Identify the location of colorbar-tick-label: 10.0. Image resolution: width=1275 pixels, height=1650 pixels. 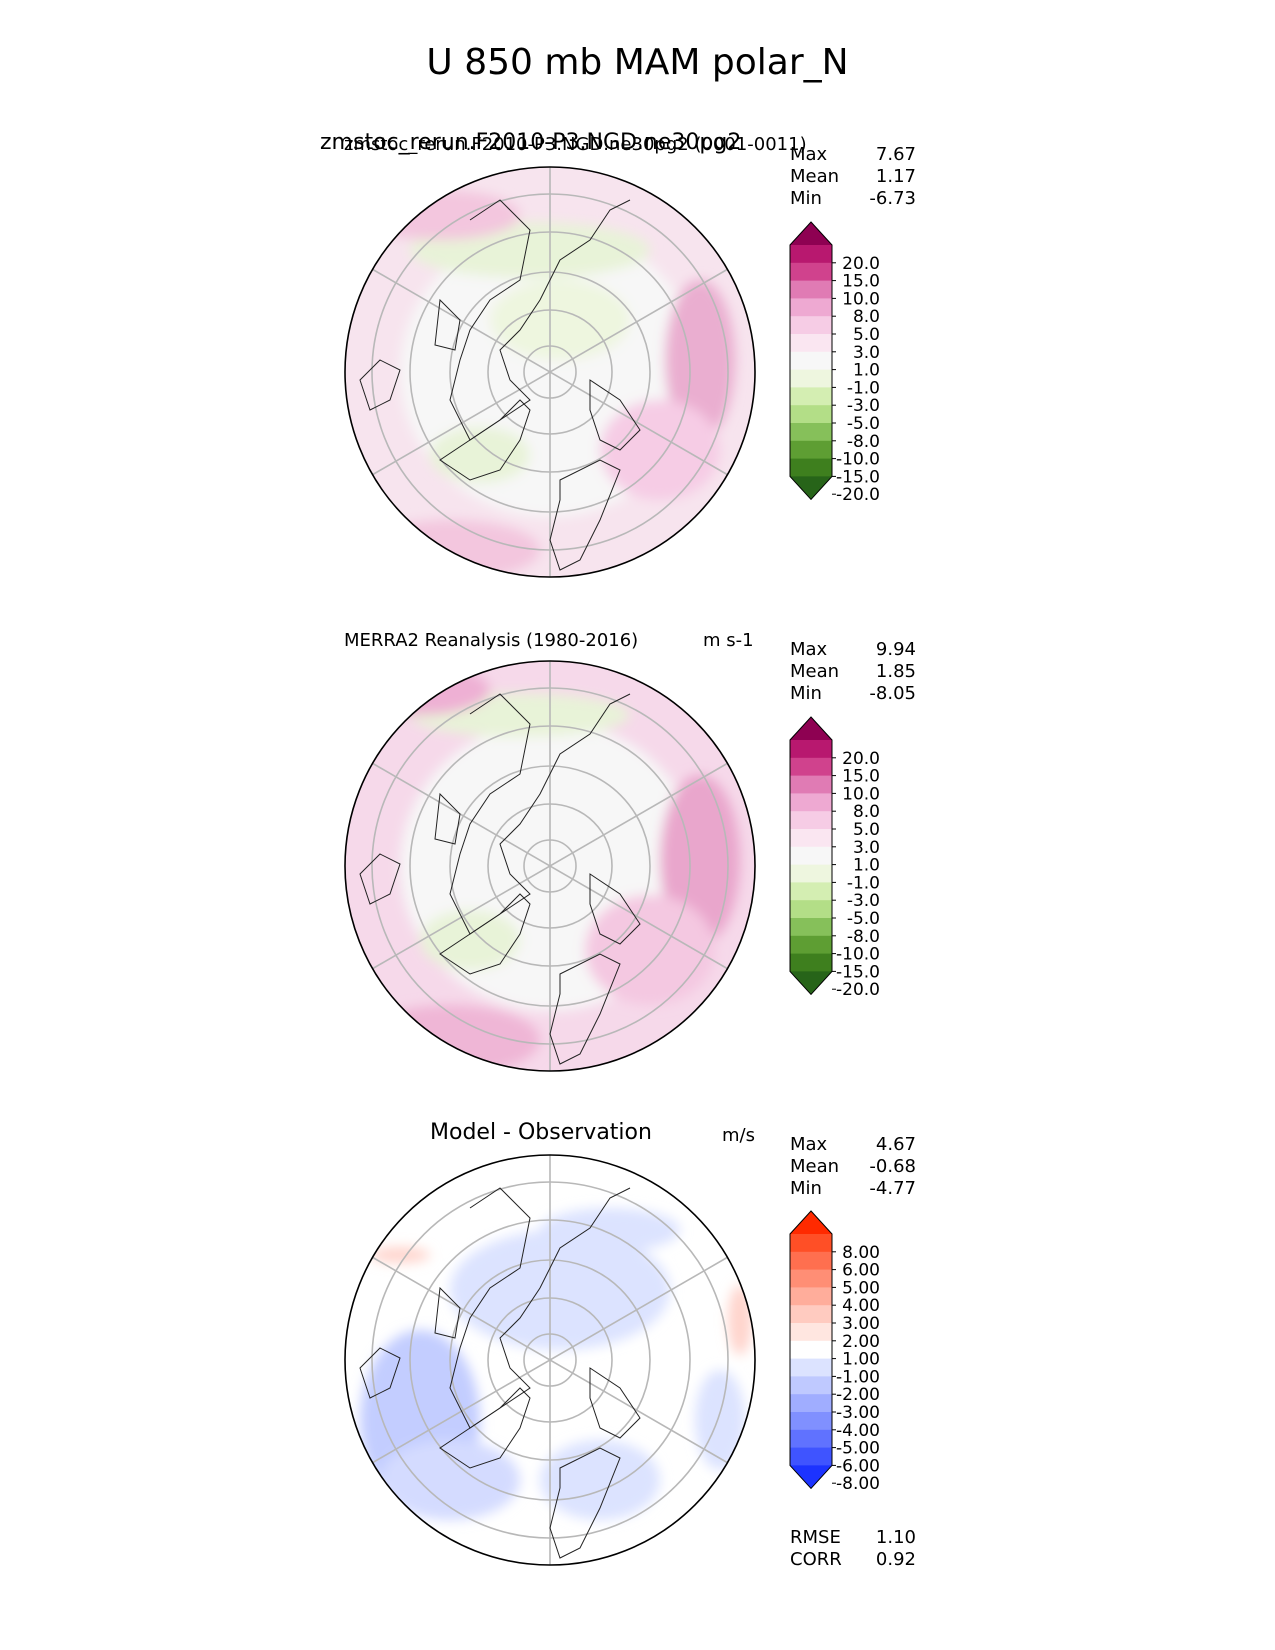
(861, 299).